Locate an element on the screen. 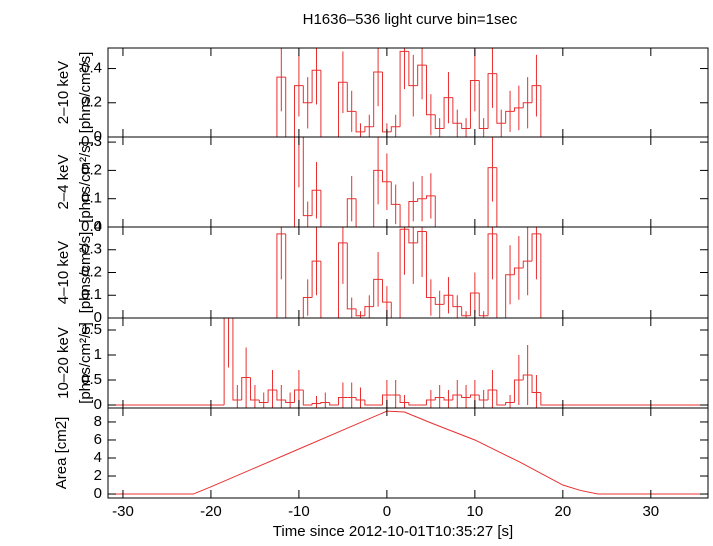 This screenshot has width=713, height=546. x-tick-label: 30 is located at coordinates (650, 511).